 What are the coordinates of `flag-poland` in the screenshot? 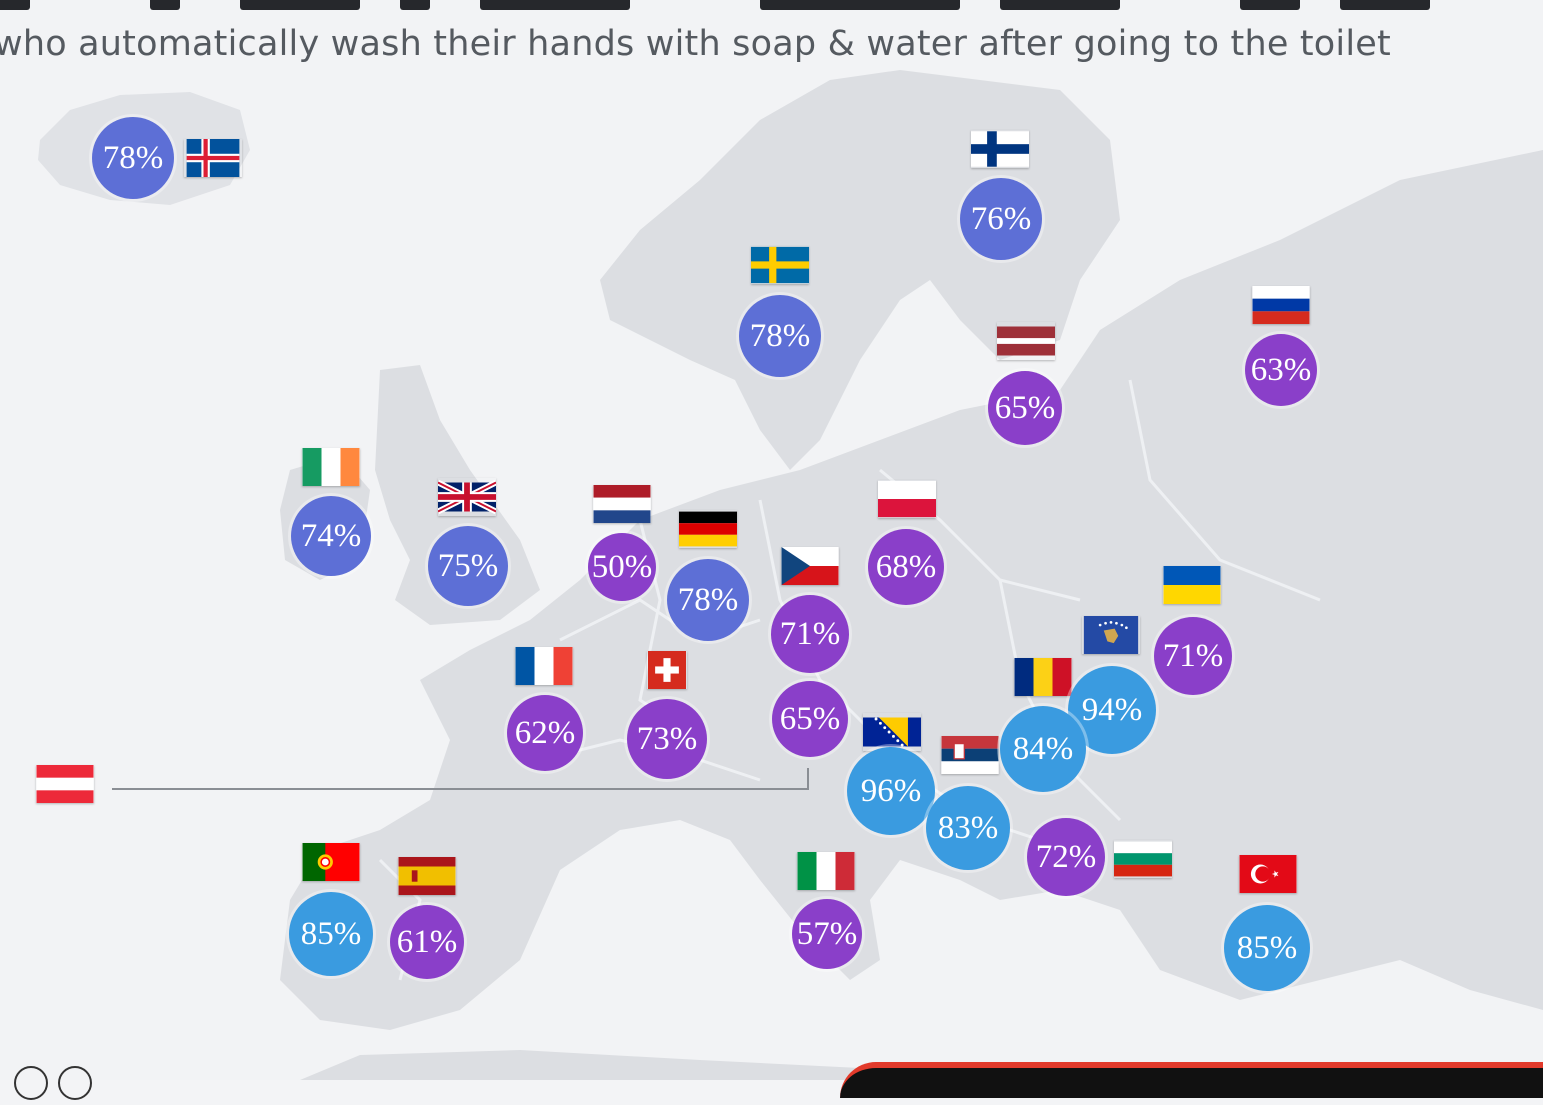 It's located at (907, 499).